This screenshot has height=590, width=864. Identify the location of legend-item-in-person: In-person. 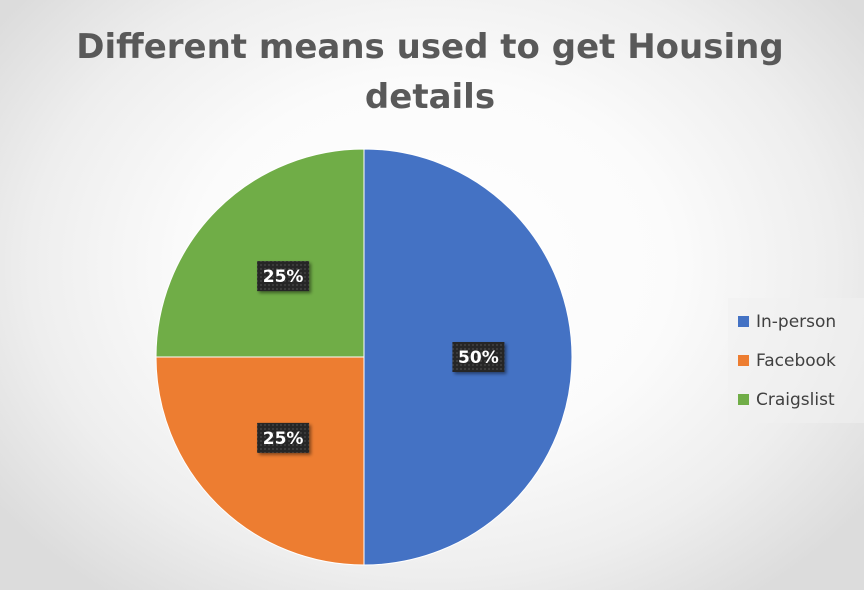
(796, 321).